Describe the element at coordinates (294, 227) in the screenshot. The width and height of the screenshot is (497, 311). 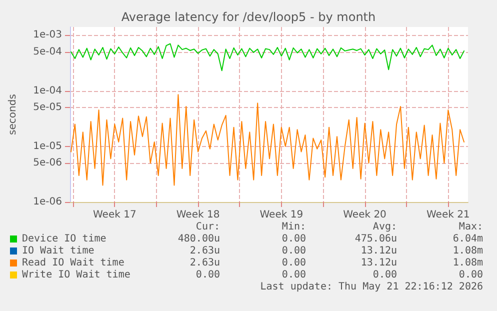
I see `text: Min:` at that location.